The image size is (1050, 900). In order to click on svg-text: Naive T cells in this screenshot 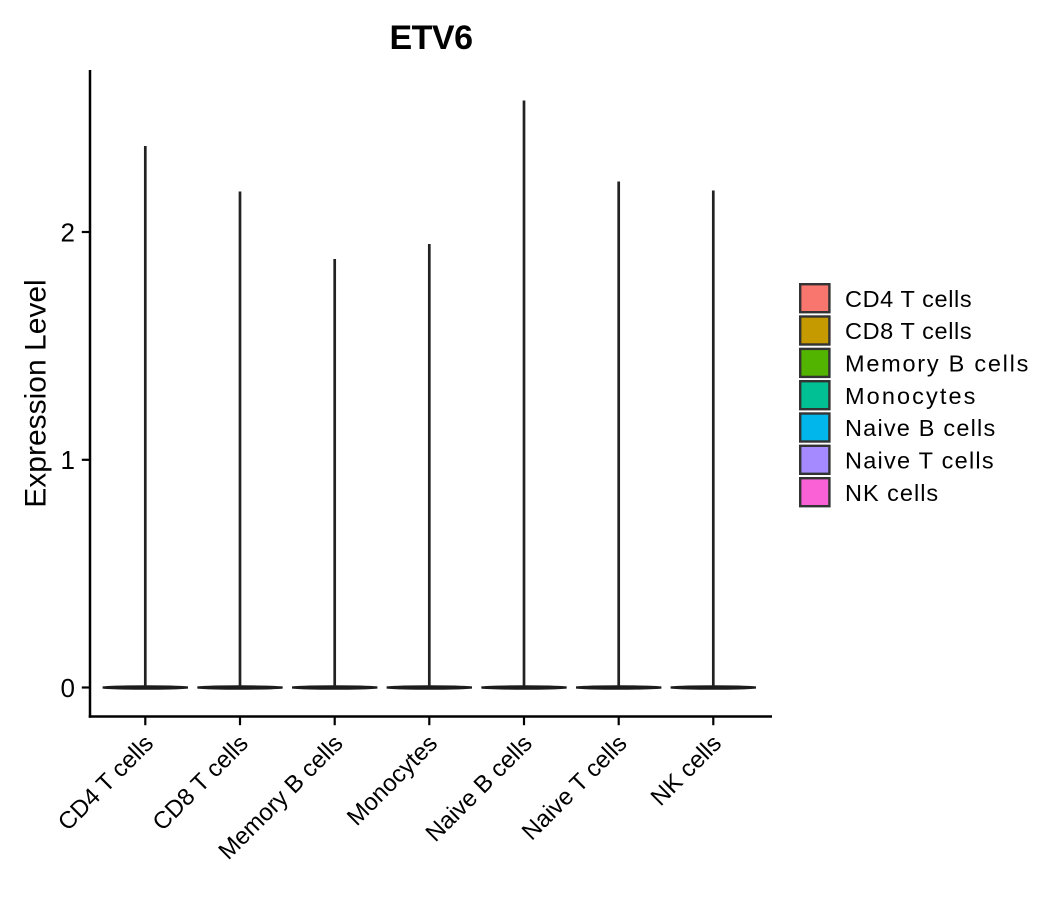, I will do `click(920, 460)`.